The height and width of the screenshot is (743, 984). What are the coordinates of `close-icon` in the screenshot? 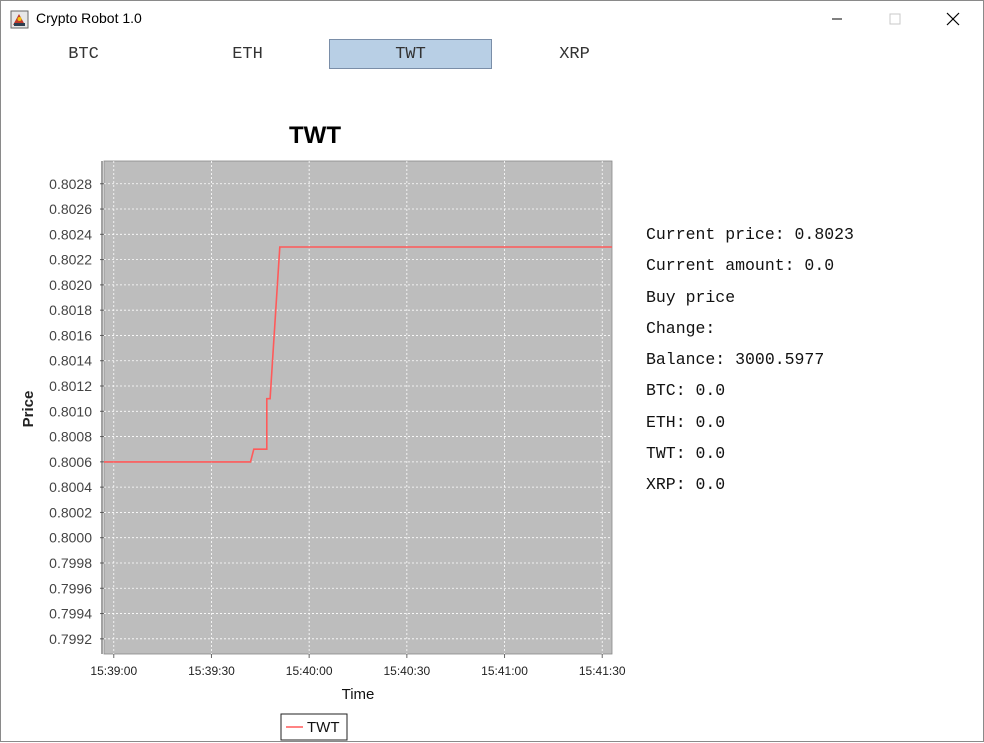 It's located at (953, 19).